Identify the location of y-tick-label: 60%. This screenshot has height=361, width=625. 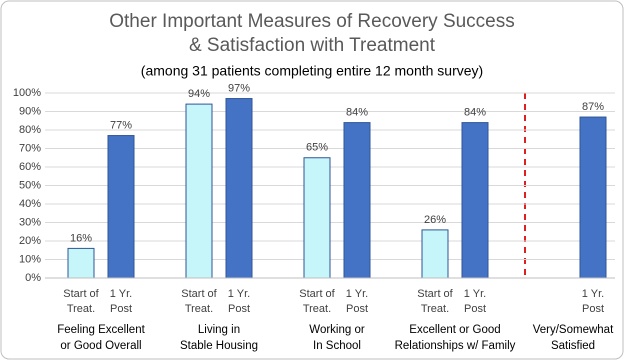
(30, 167).